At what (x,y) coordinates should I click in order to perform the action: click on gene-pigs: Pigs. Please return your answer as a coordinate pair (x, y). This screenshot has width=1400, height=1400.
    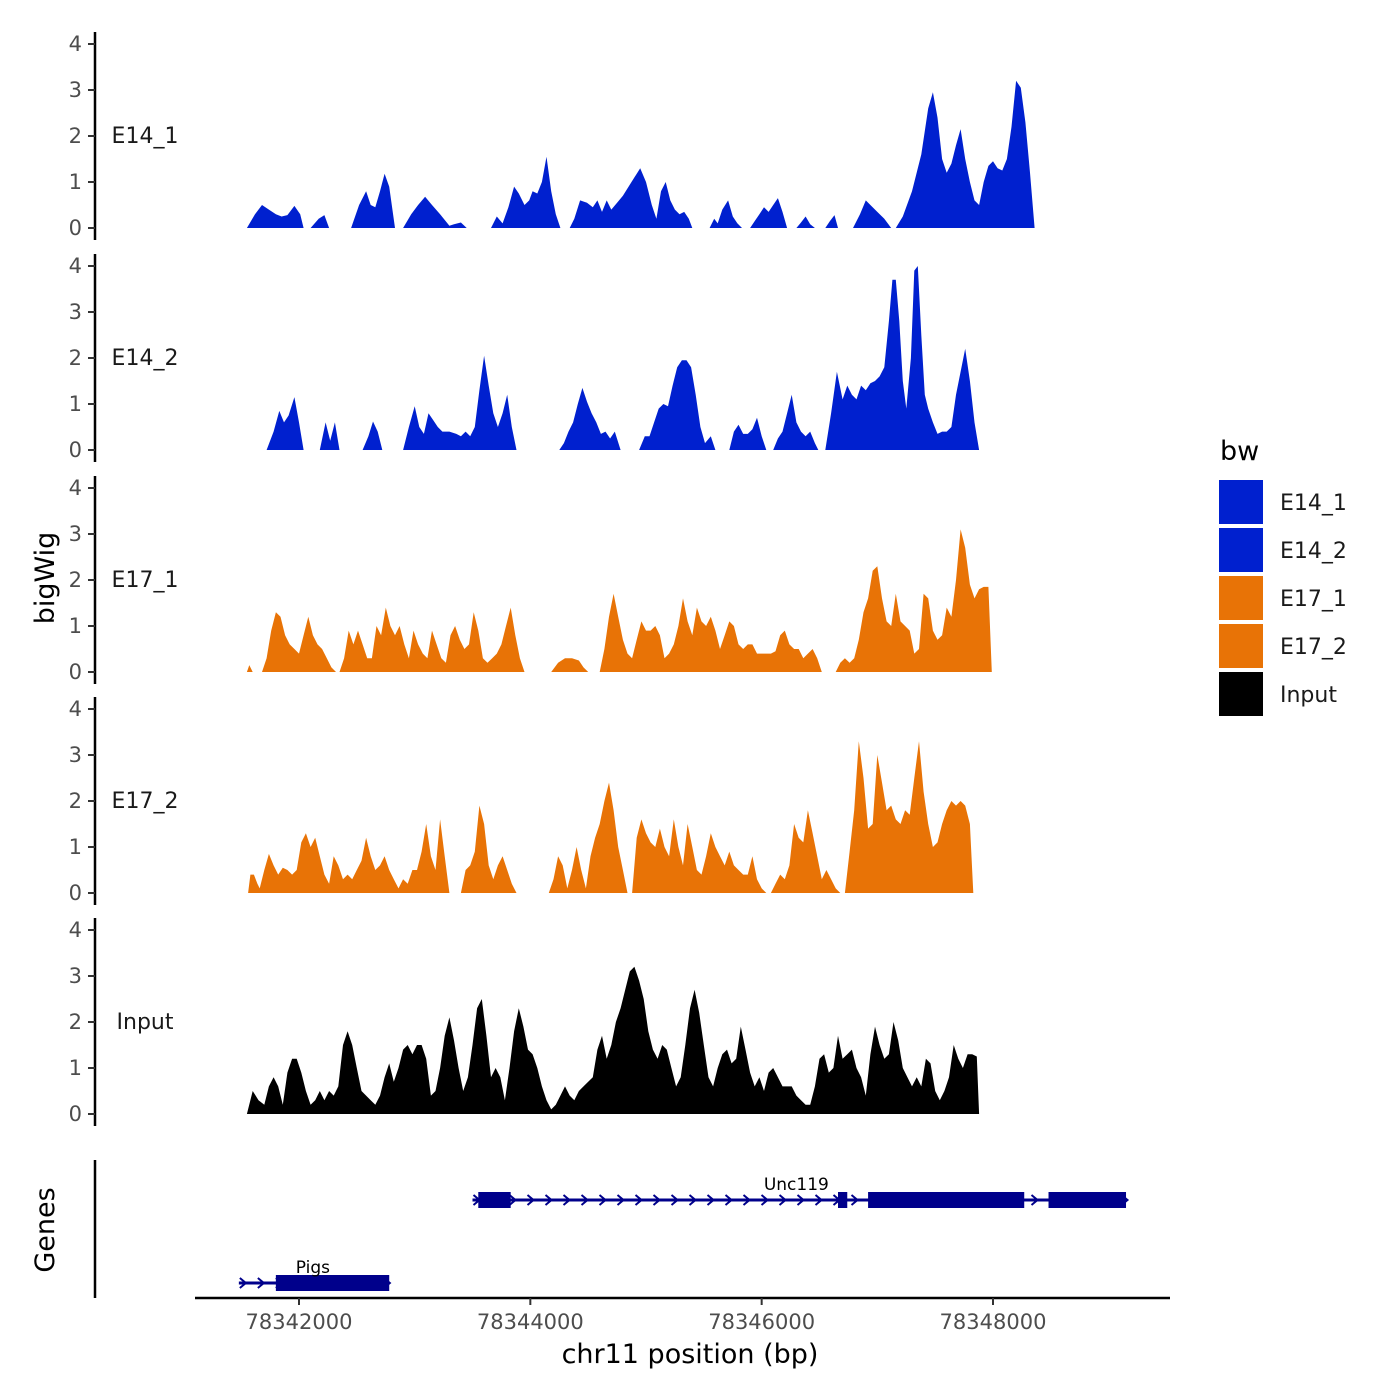
    Looking at the image, I should click on (315, 1274).